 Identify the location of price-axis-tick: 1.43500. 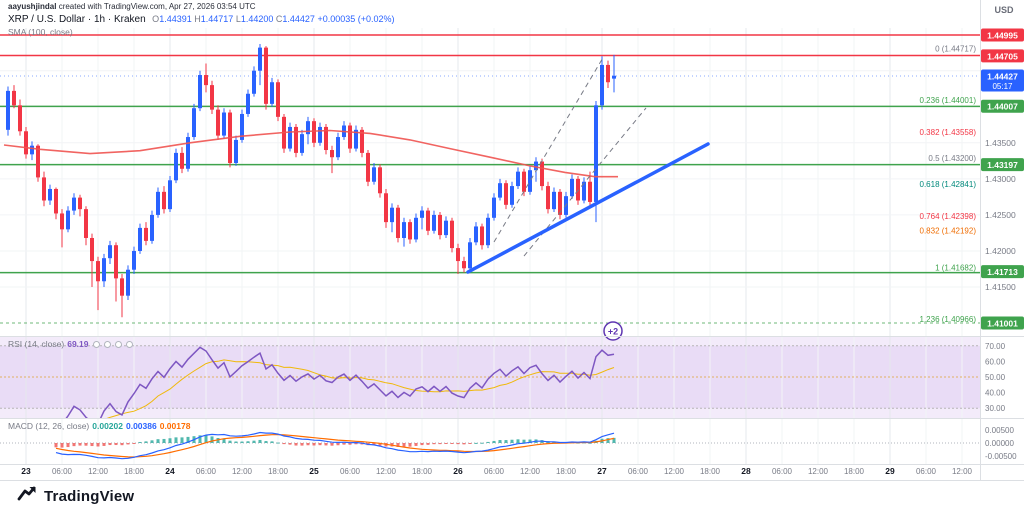
(1000, 143).